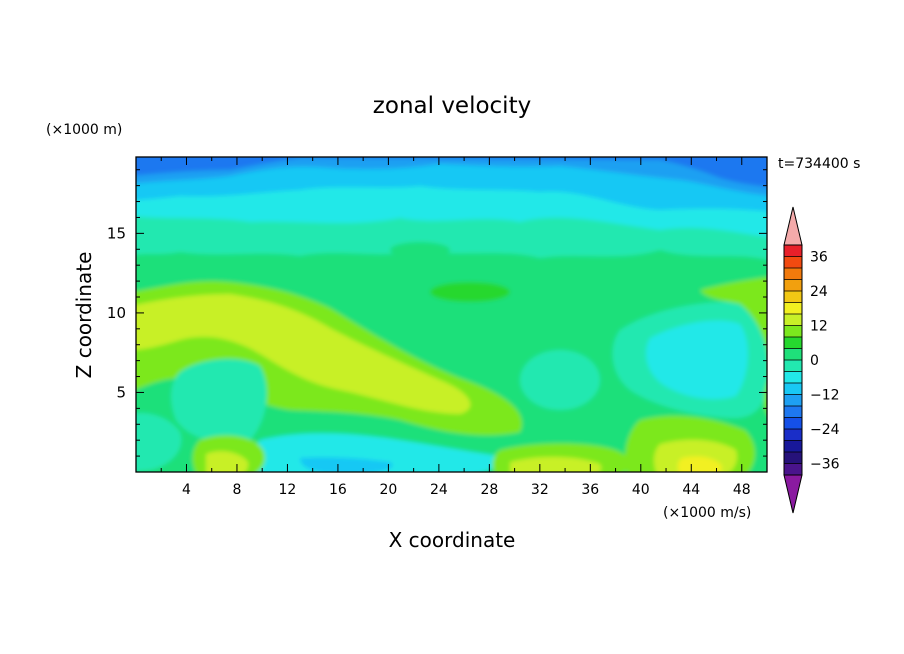  I want to click on field-bottom-right-bright, so click(699, 464).